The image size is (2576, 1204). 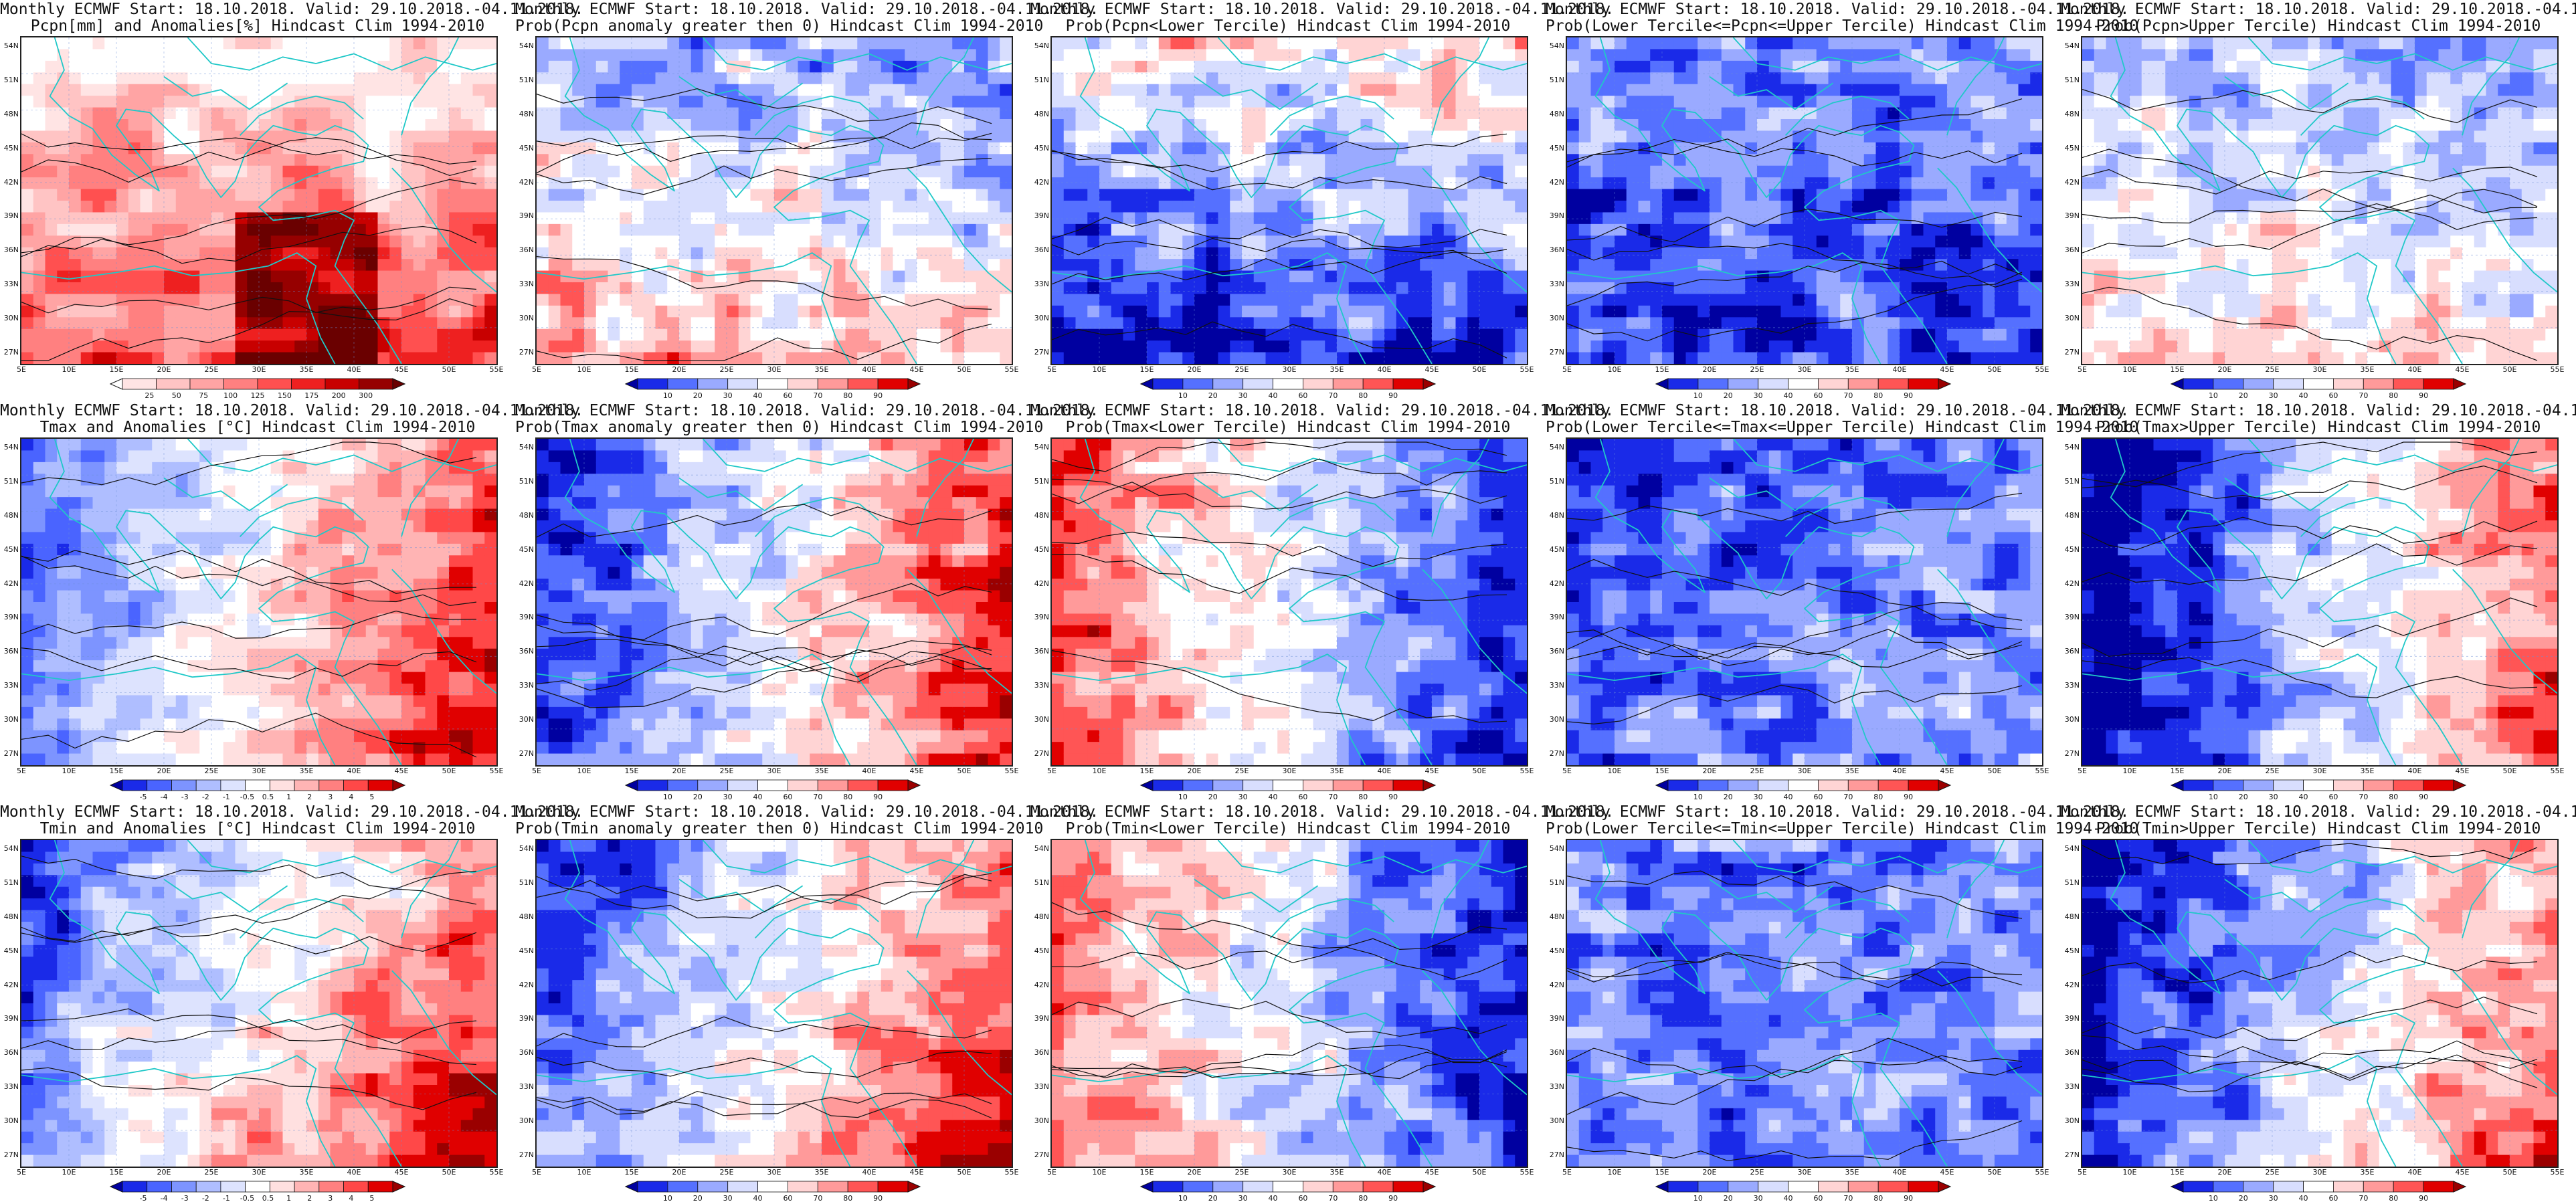 What do you see at coordinates (2319, 602) in the screenshot?
I see `coastlines` at bounding box center [2319, 602].